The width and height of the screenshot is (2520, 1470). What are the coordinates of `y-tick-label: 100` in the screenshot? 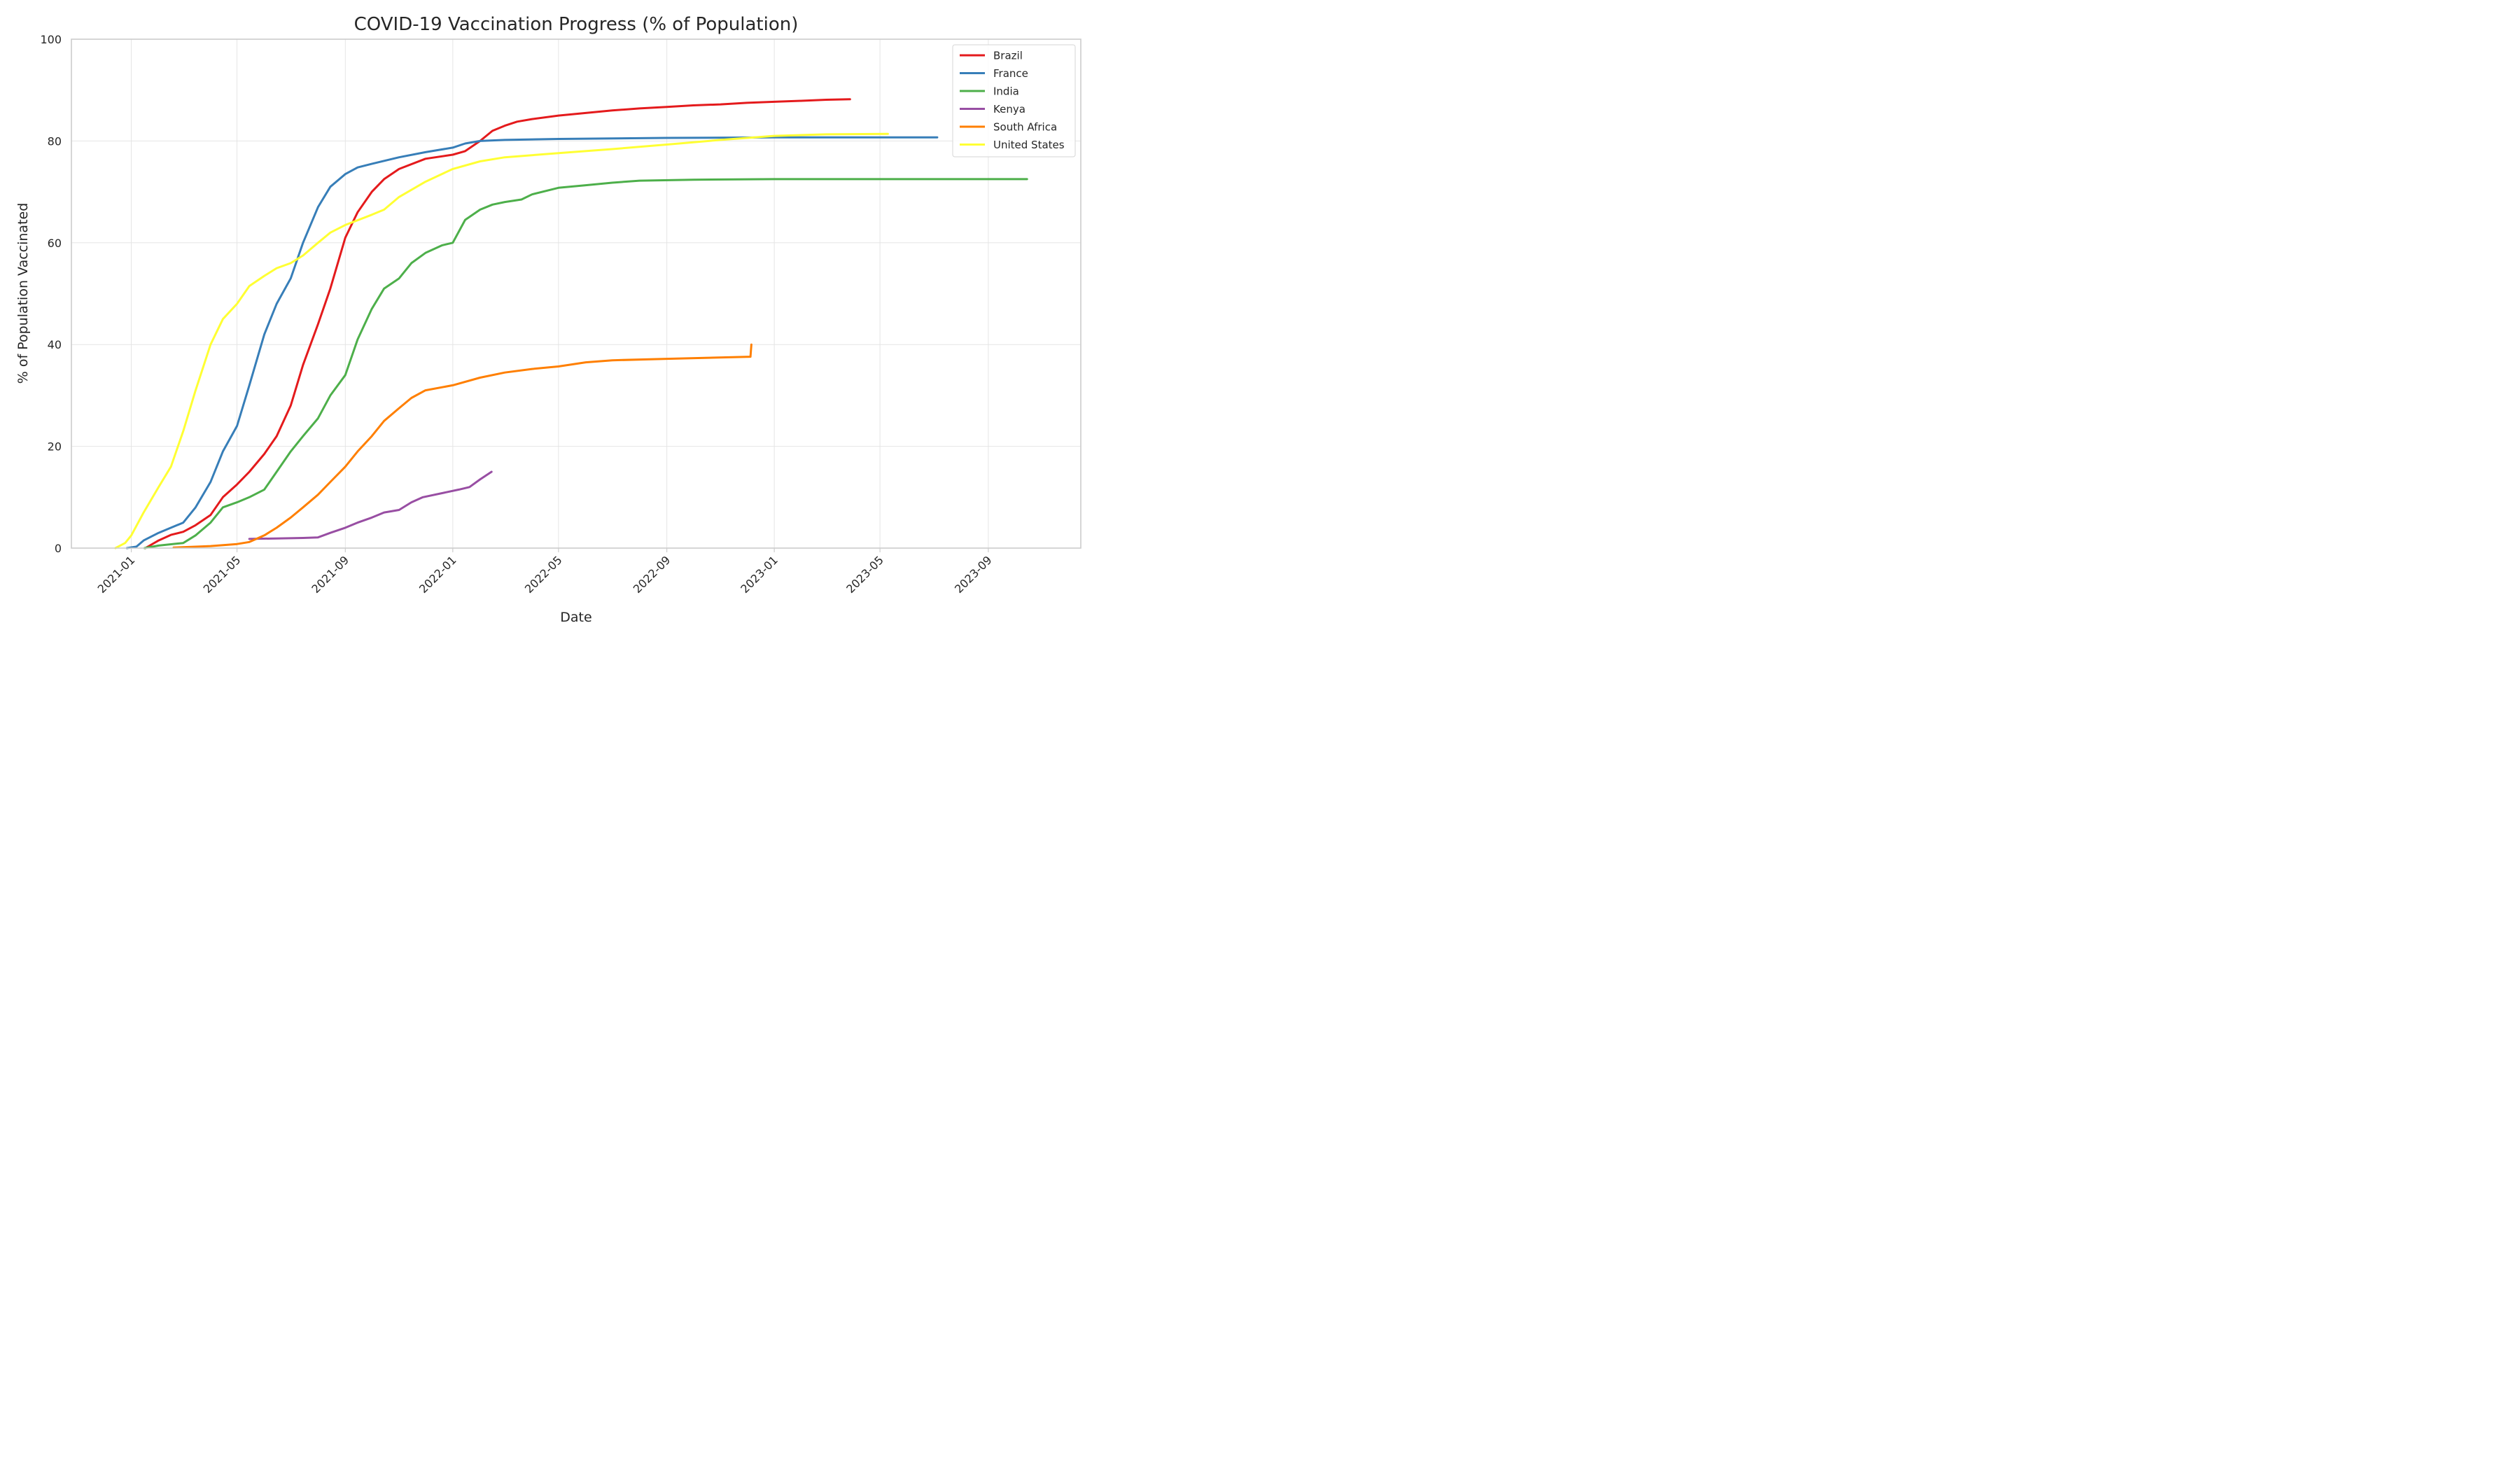 It's located at (51, 39).